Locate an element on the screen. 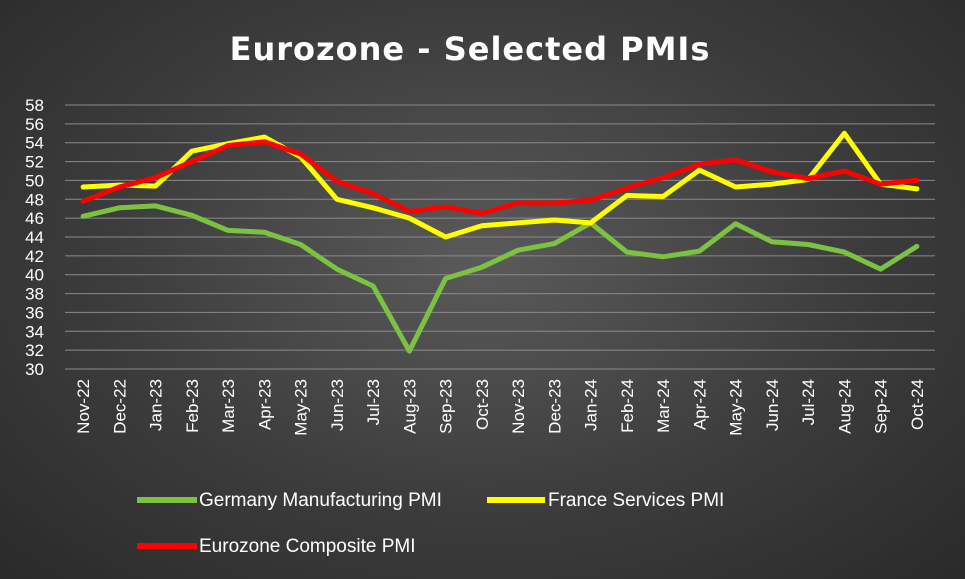 The image size is (965, 579). y-tick-label: 32 is located at coordinates (34, 350).